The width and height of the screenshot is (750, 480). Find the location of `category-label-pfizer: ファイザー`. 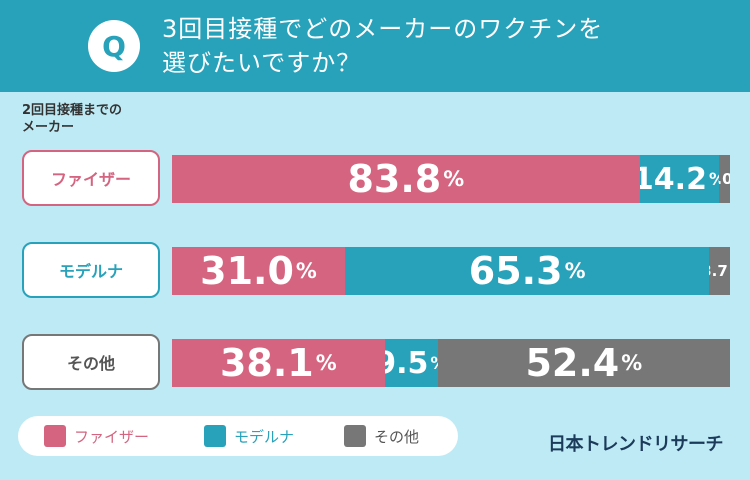

category-label-pfizer: ファイザー is located at coordinates (91, 178).